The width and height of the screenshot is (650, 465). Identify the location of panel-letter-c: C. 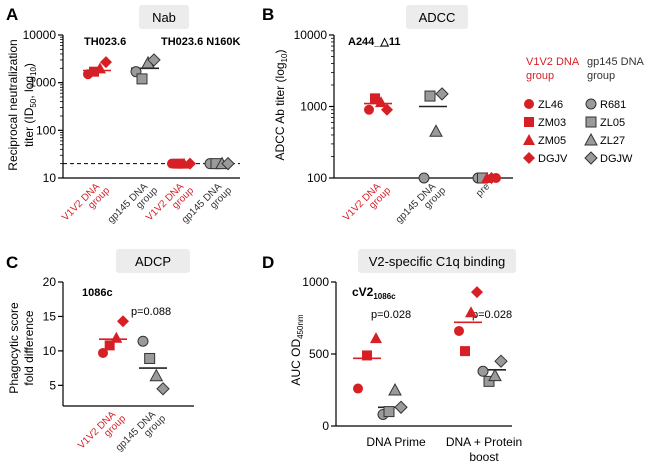
(12, 262).